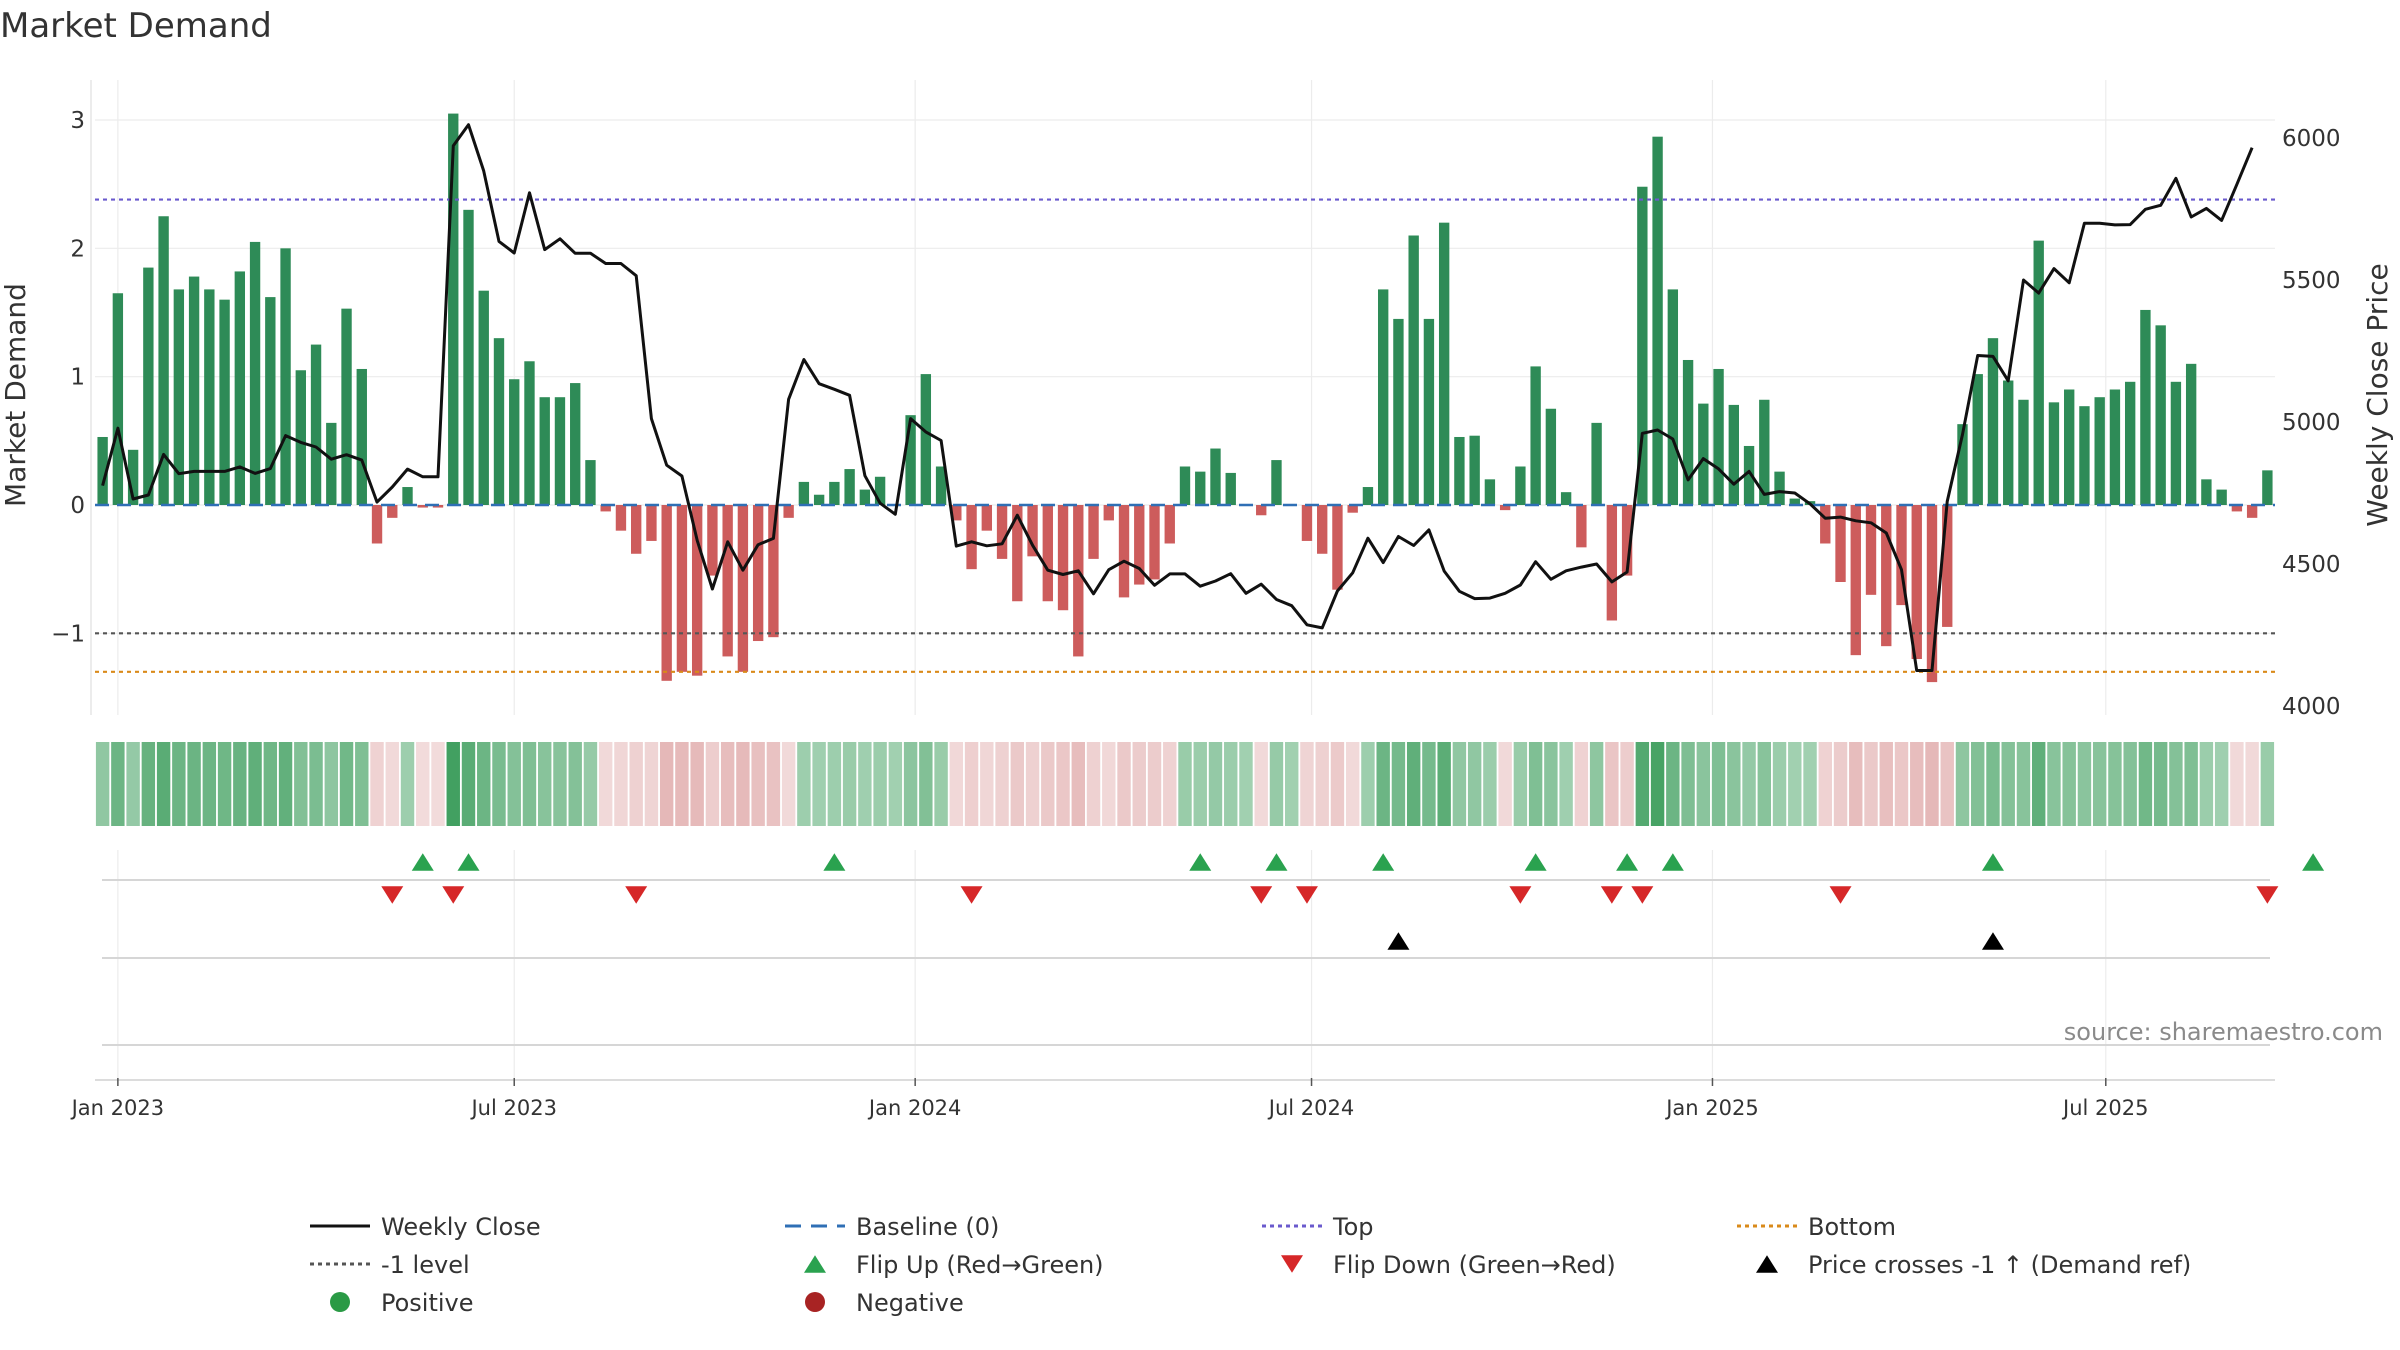  Describe the element at coordinates (1999, 1265) in the screenshot. I see `legend-label: Price crosses -1 ↑ (Demand ref)` at that location.